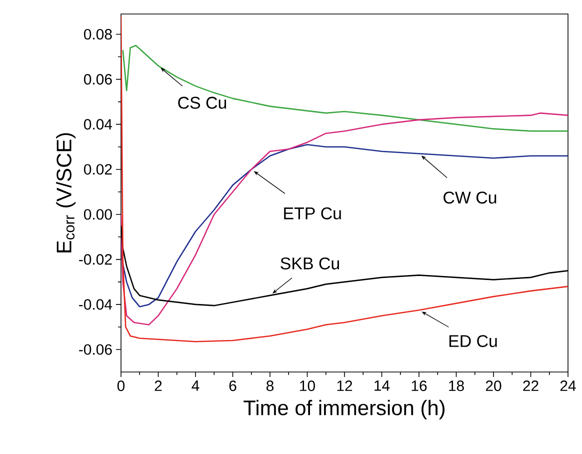 The image size is (582, 454). What do you see at coordinates (66, 192) in the screenshot?
I see `y-axis-title: E$_{corr}$ (V/SCE)` at bounding box center [66, 192].